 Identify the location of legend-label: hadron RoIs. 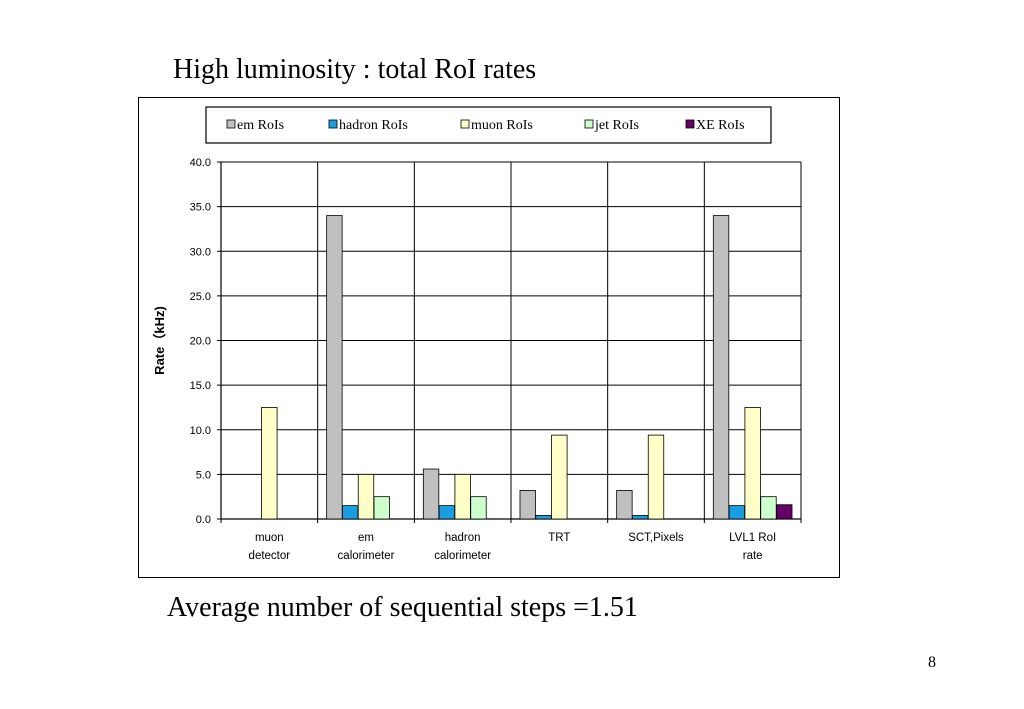
(373, 125).